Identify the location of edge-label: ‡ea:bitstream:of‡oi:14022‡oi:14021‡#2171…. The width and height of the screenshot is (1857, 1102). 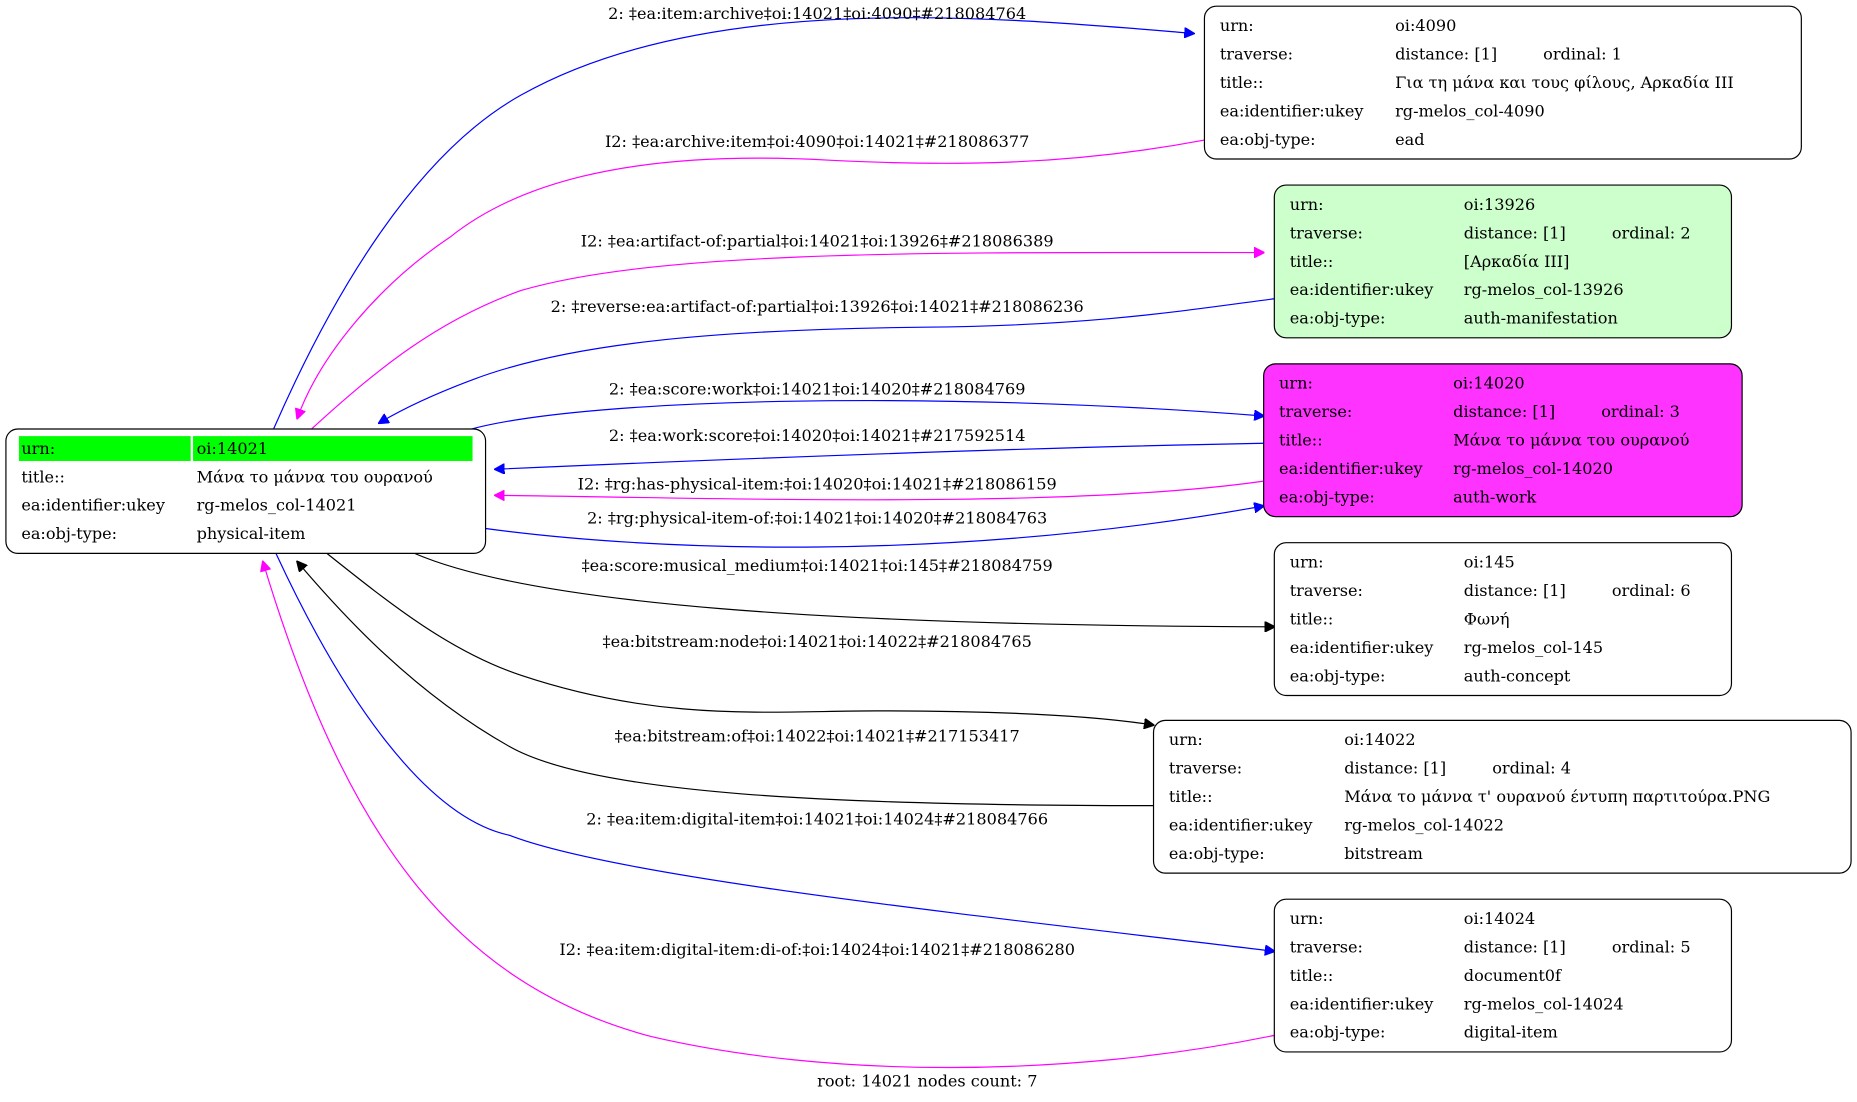
(817, 736).